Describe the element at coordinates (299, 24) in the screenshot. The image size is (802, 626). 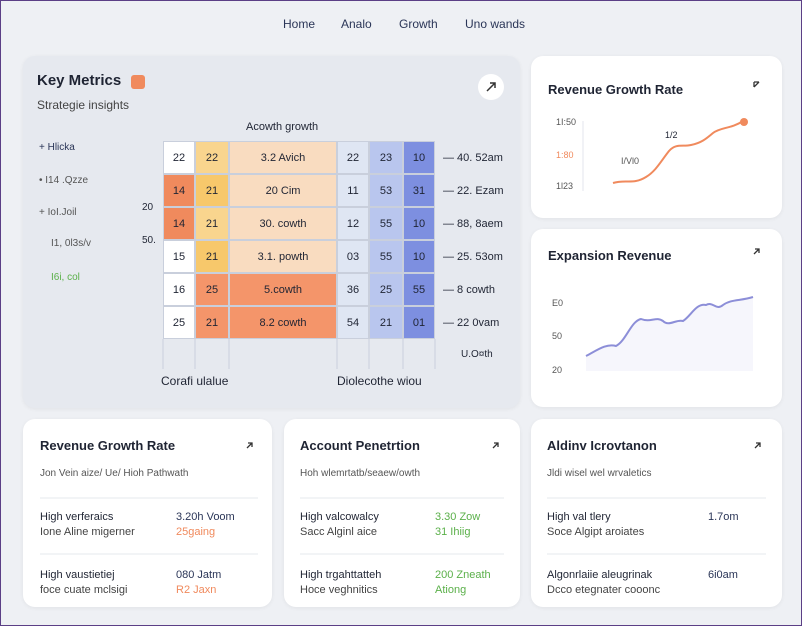
I see `nav-link: Home` at that location.